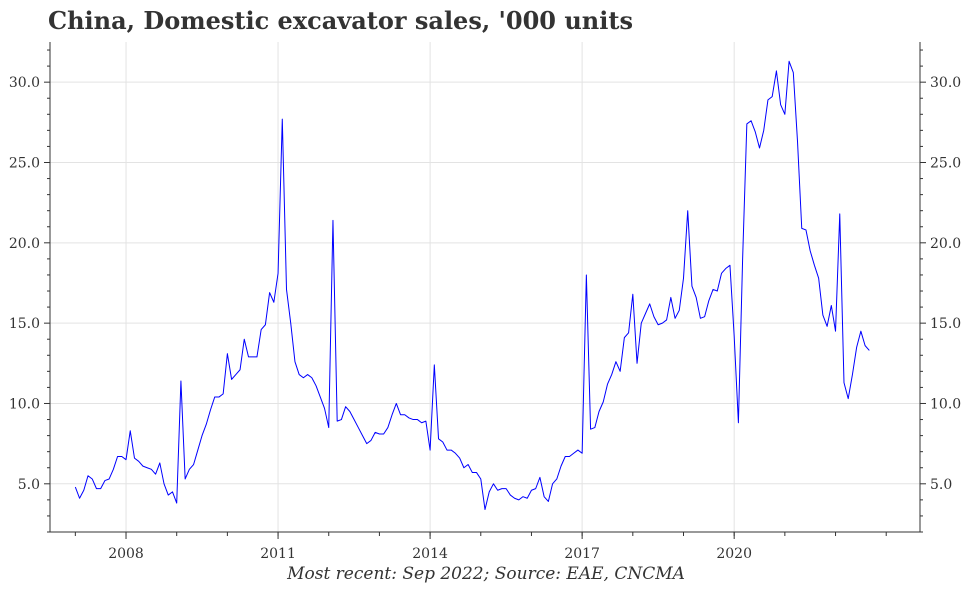  Describe the element at coordinates (945, 244) in the screenshot. I see `y-tick-label-right: 20.0` at that location.